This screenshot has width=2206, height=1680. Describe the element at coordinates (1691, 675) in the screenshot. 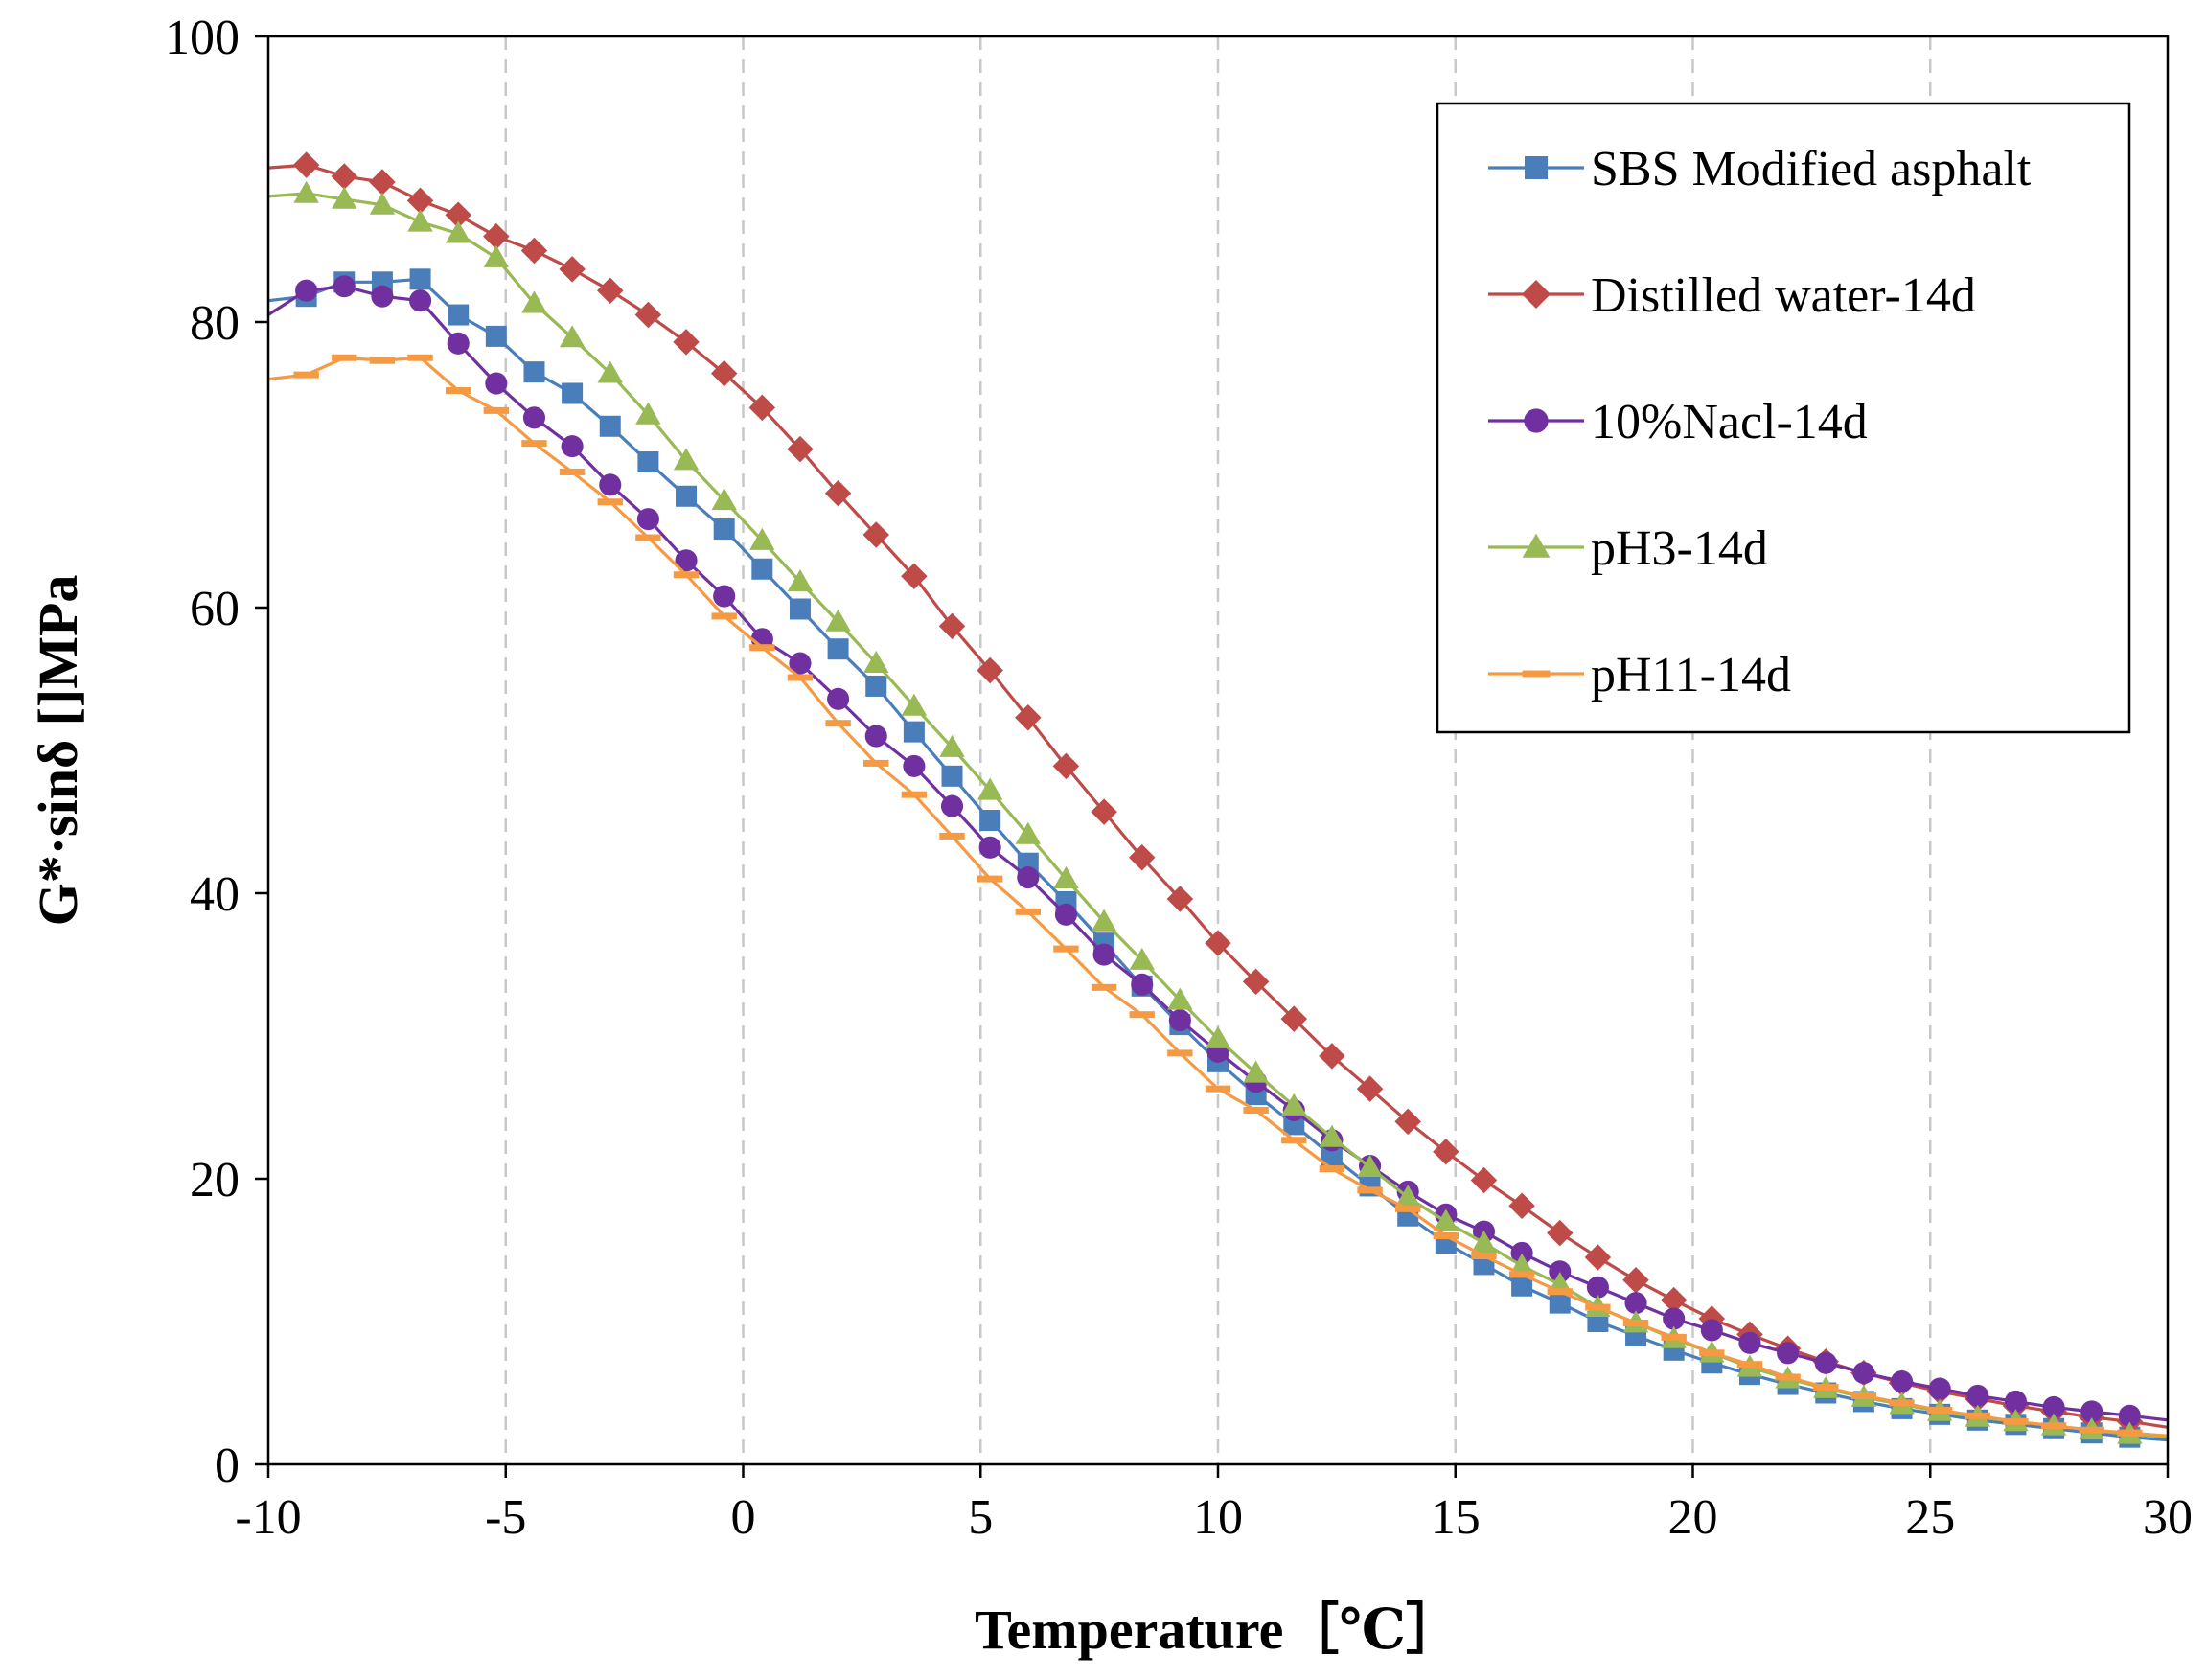

I see `legend-label: pH11-14d` at that location.